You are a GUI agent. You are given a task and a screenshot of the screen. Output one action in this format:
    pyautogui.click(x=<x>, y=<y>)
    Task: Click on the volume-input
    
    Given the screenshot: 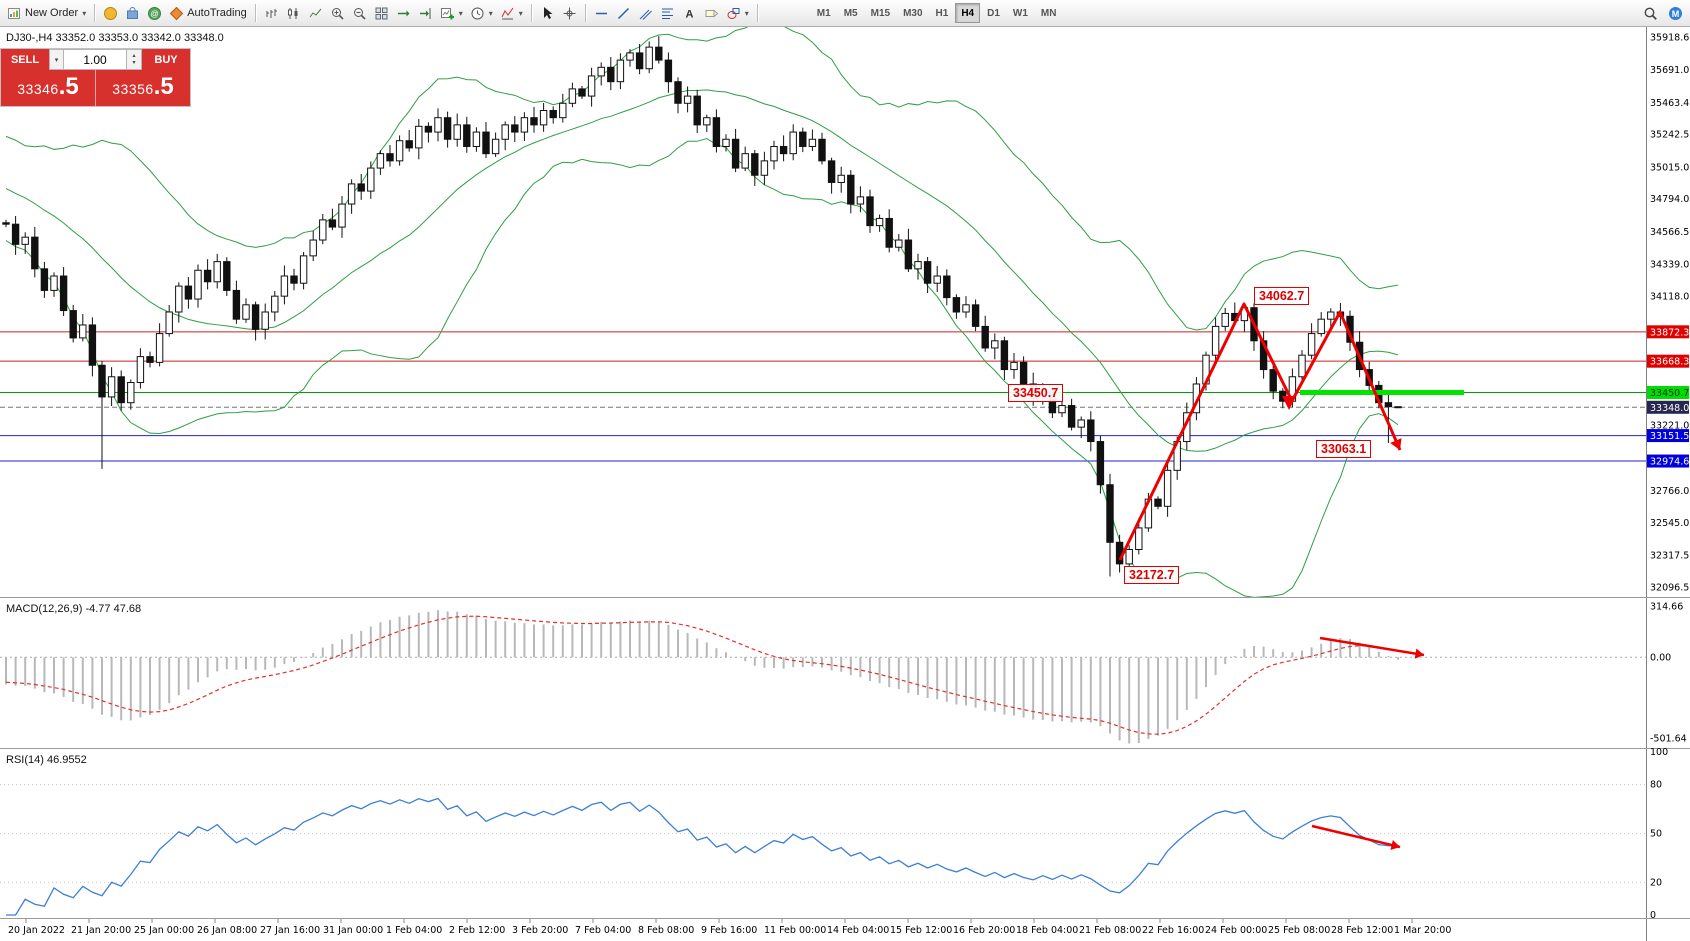 What is the action you would take?
    pyautogui.click(x=95, y=59)
    